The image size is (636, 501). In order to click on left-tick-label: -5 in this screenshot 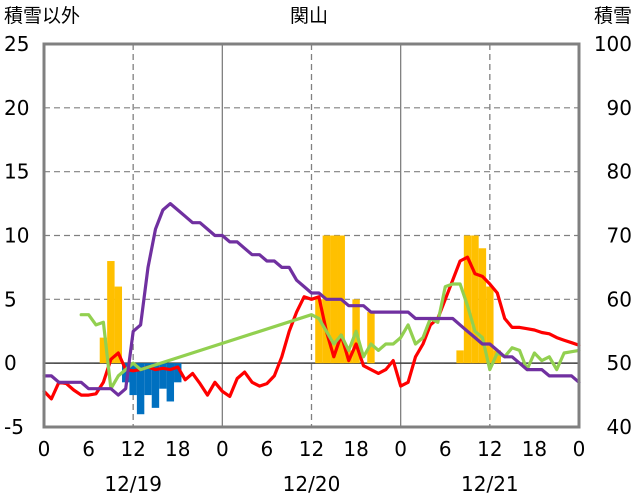, I will do `click(14, 427)`.